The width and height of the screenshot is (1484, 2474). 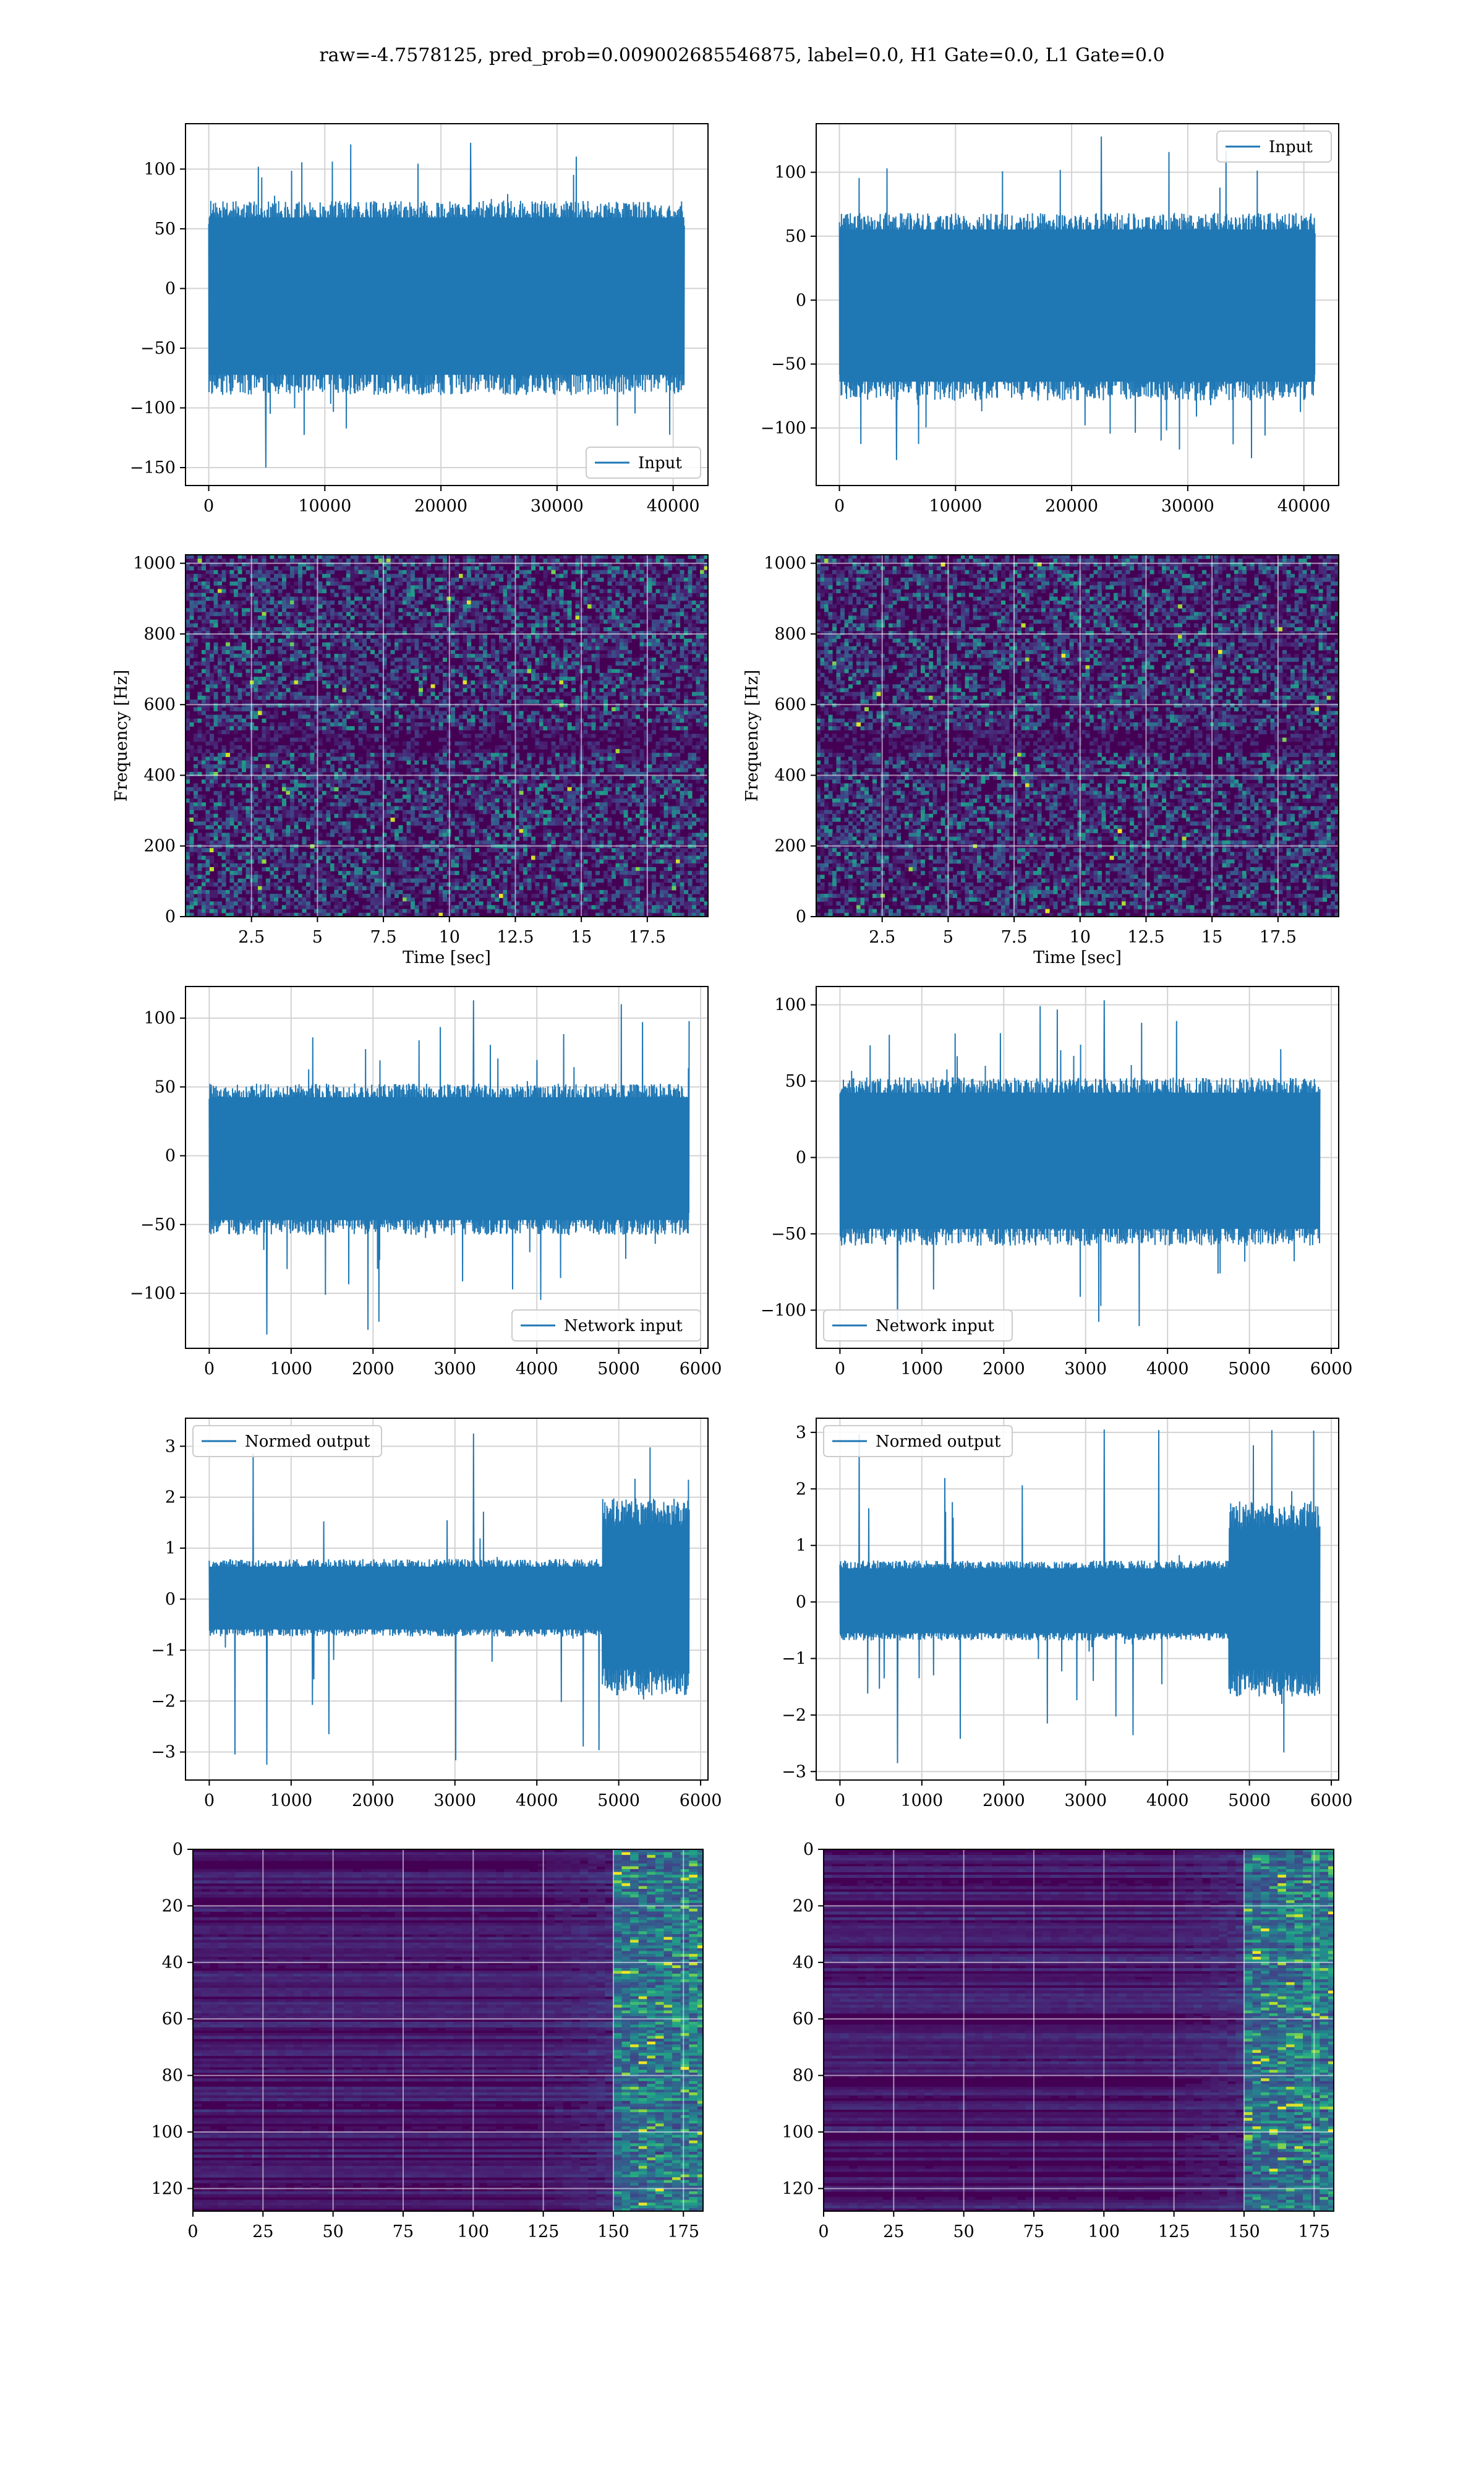 What do you see at coordinates (948, 938) in the screenshot?
I see `x-tick-label: 5` at bounding box center [948, 938].